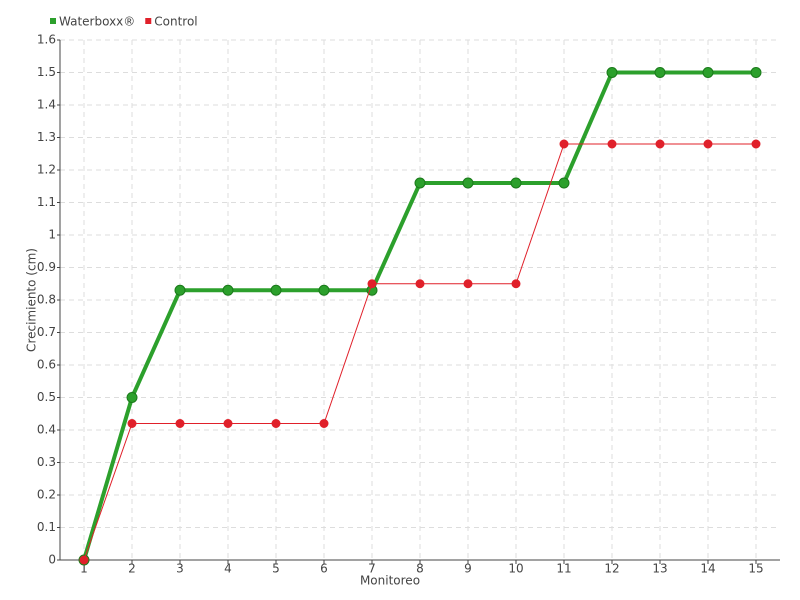  Describe the element at coordinates (84, 569) in the screenshot. I see `x-tick-label: 1` at that location.